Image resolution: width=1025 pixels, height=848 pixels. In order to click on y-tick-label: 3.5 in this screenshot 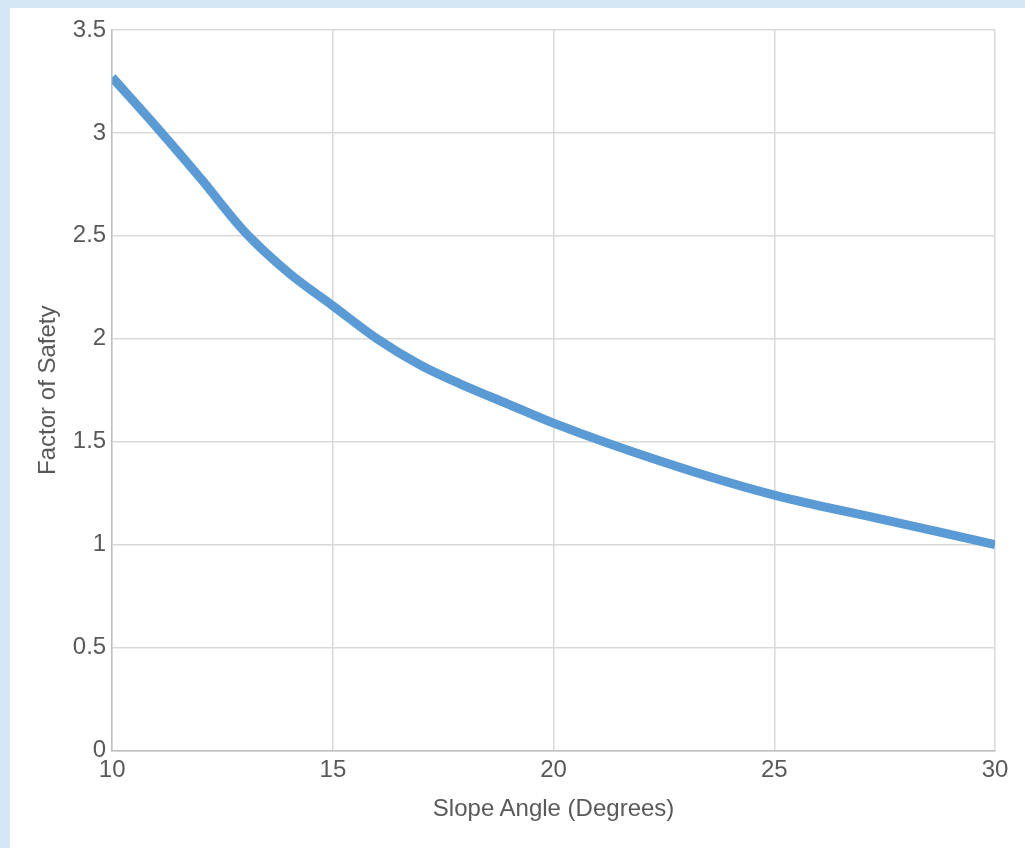, I will do `click(89, 28)`.